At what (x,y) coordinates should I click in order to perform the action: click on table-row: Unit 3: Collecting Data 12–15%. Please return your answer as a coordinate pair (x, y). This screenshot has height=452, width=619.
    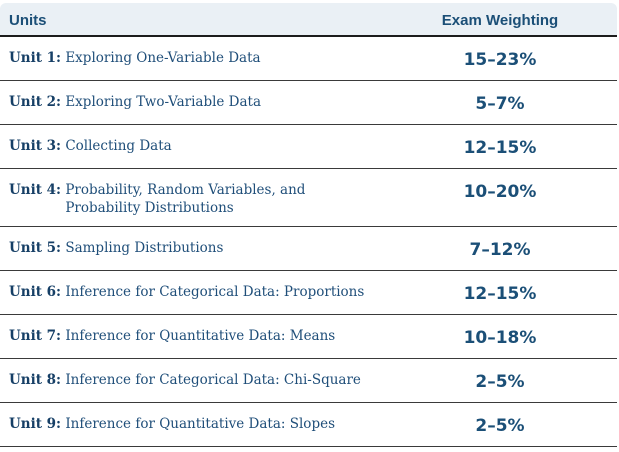
    Looking at the image, I should click on (308, 147).